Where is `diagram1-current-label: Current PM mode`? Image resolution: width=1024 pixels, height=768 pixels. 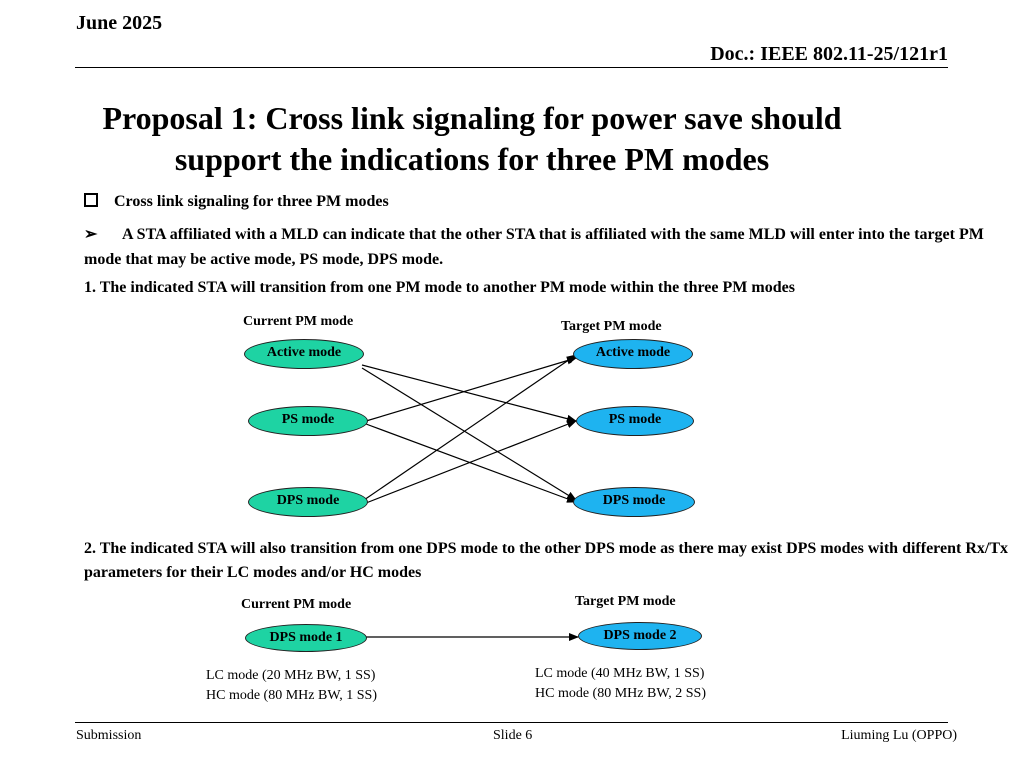 diagram1-current-label: Current PM mode is located at coordinates (298, 321).